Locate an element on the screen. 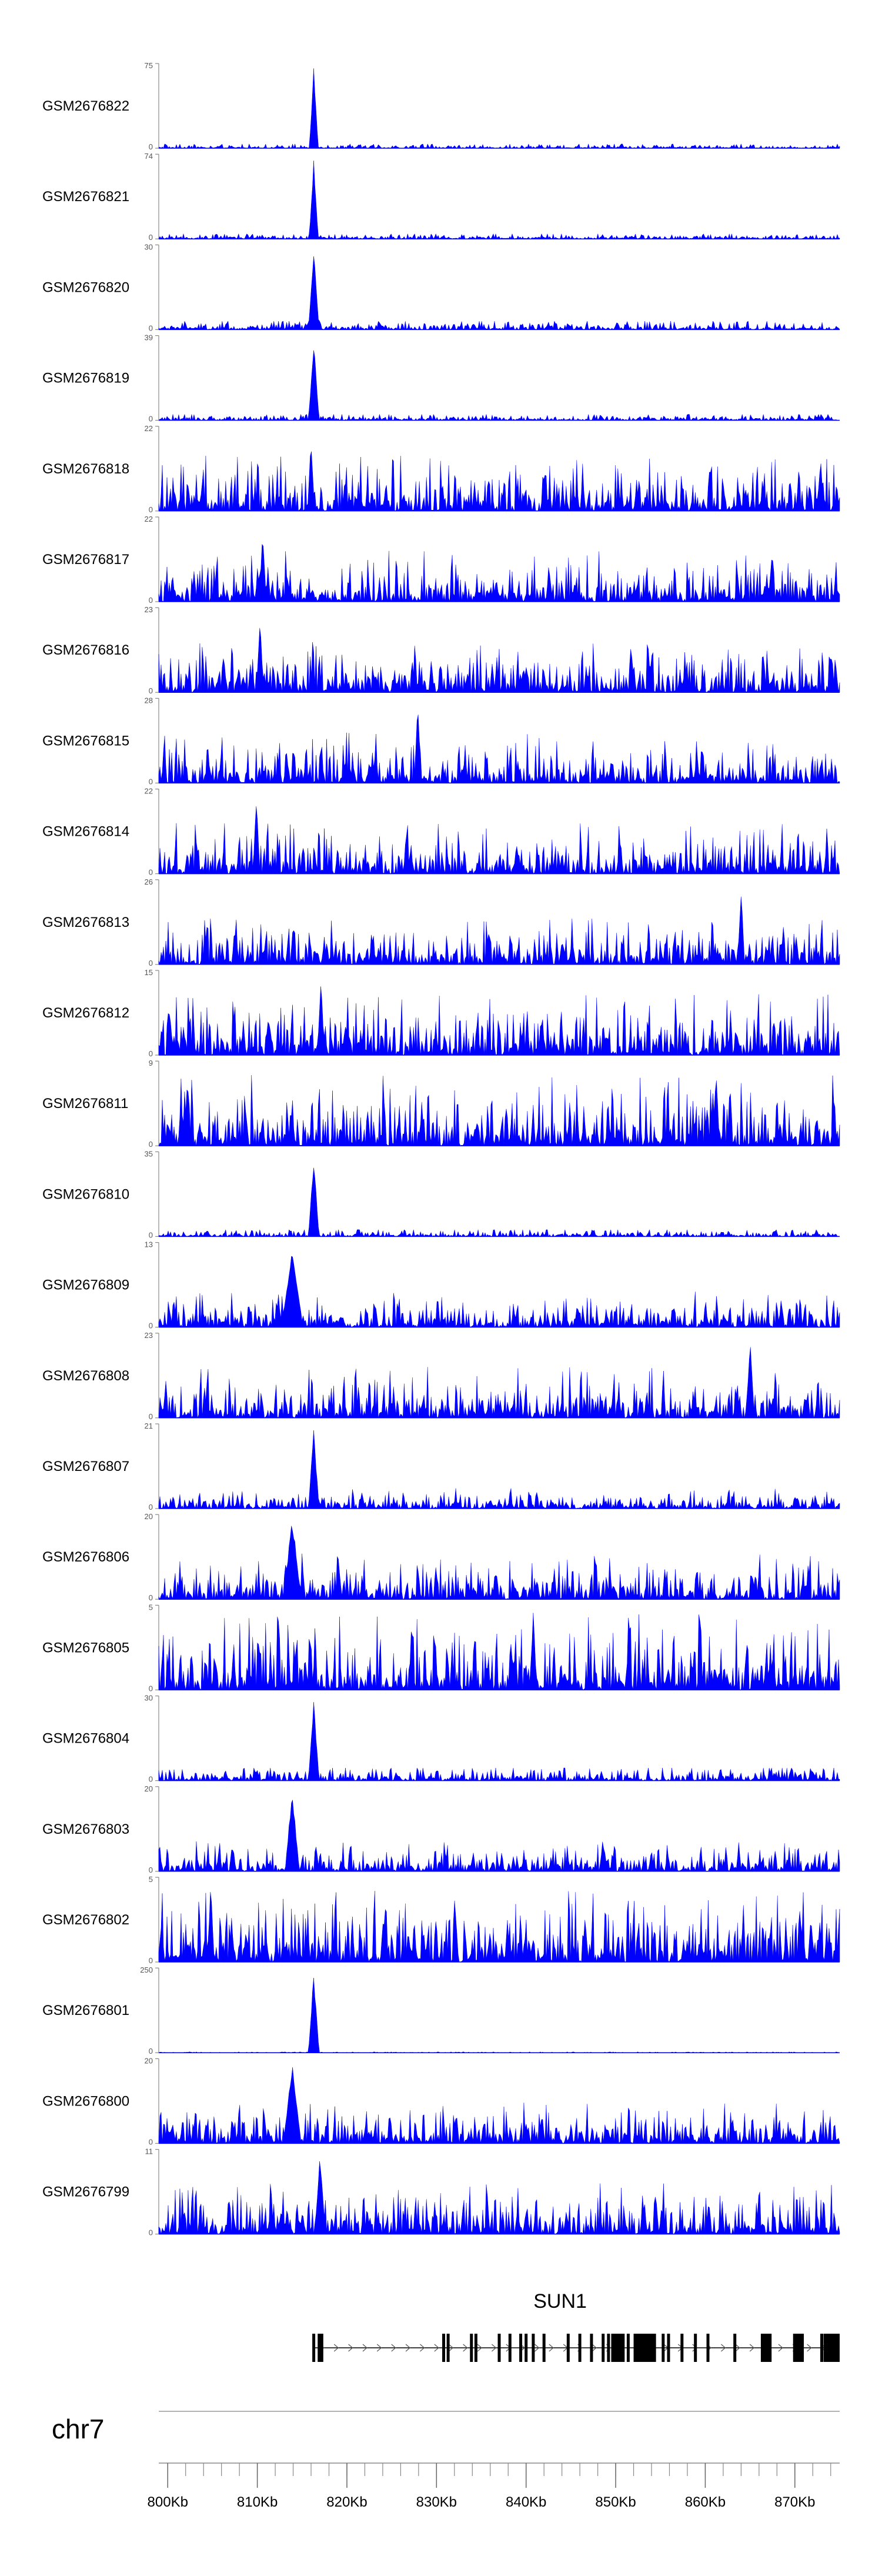  y-max-label: 39 is located at coordinates (149, 337).